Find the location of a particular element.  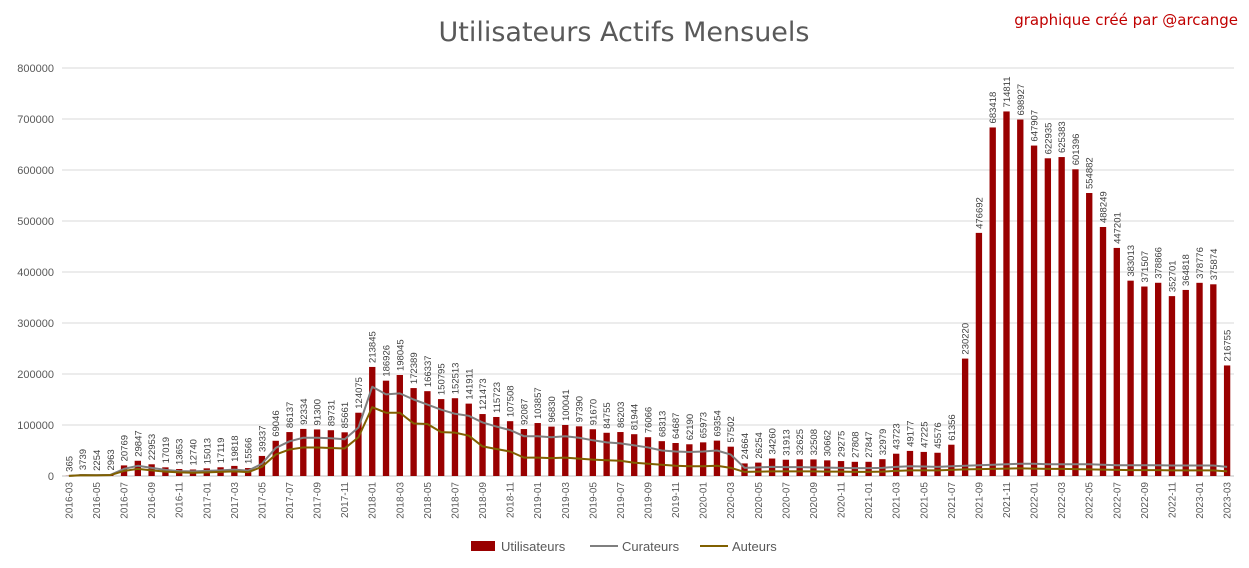

x-tick-label: 2021-11 is located at coordinates (1007, 500).